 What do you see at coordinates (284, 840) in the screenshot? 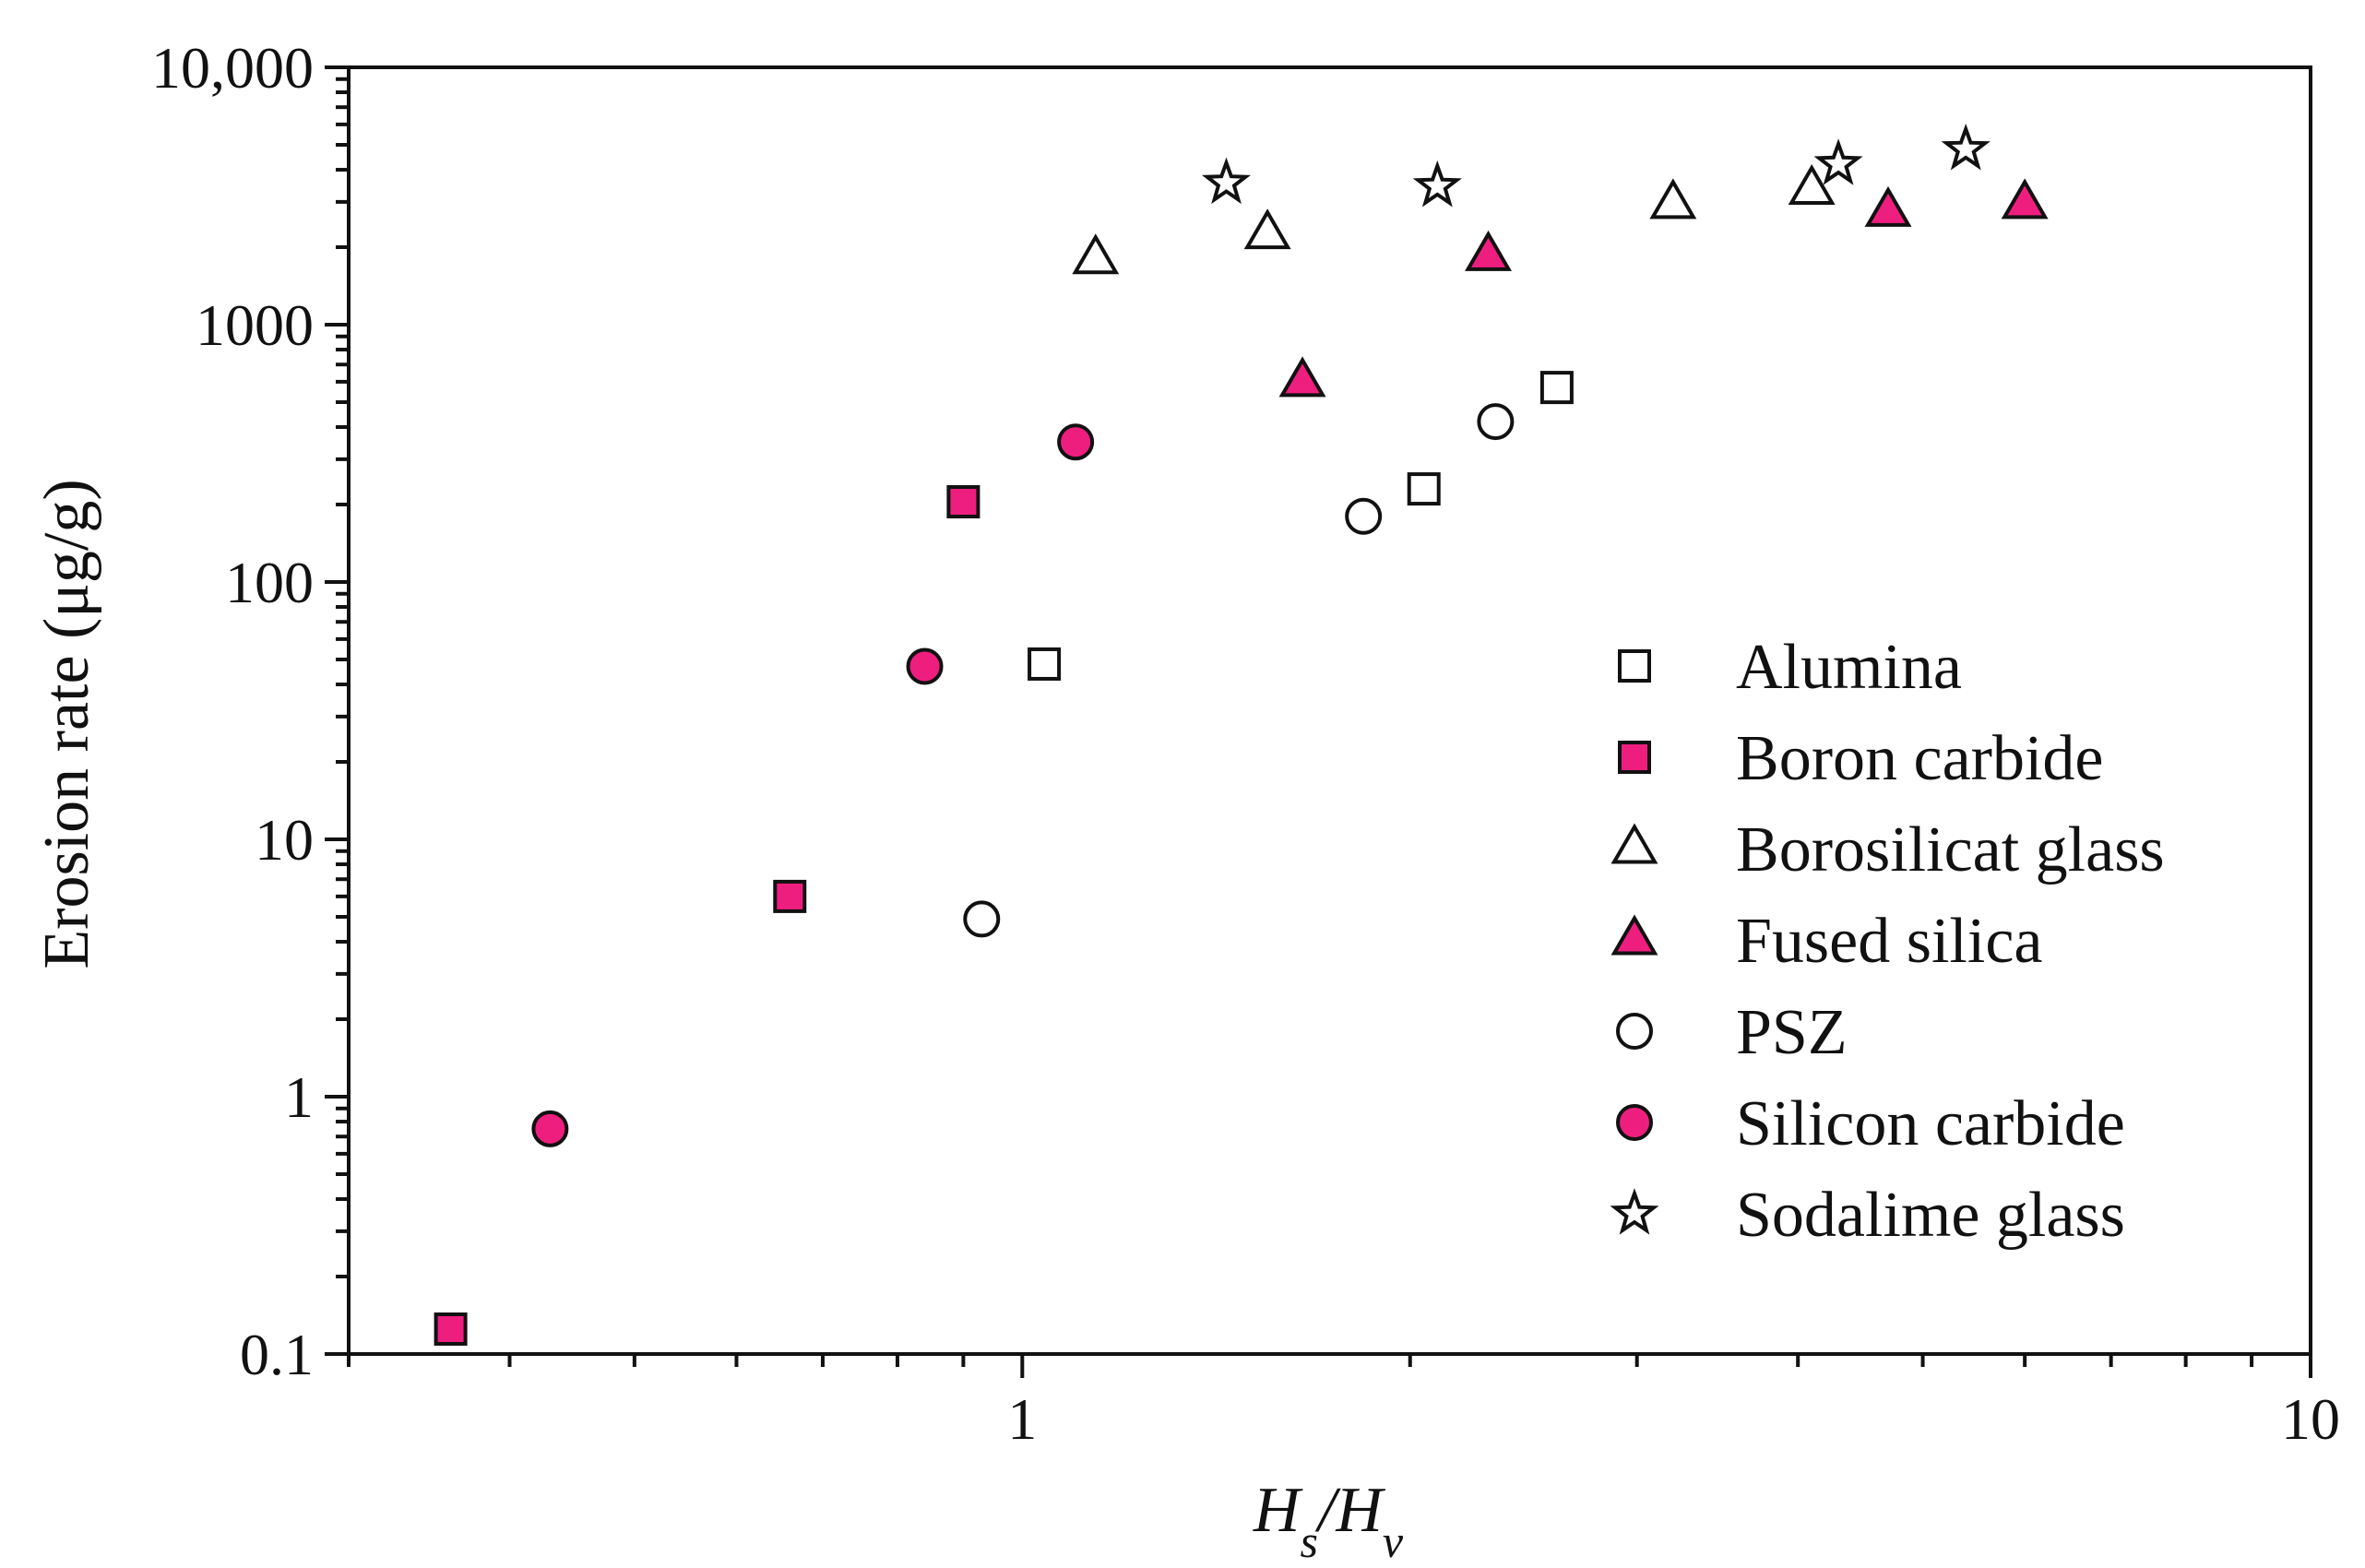
I see `y-tick-label: 10` at bounding box center [284, 840].